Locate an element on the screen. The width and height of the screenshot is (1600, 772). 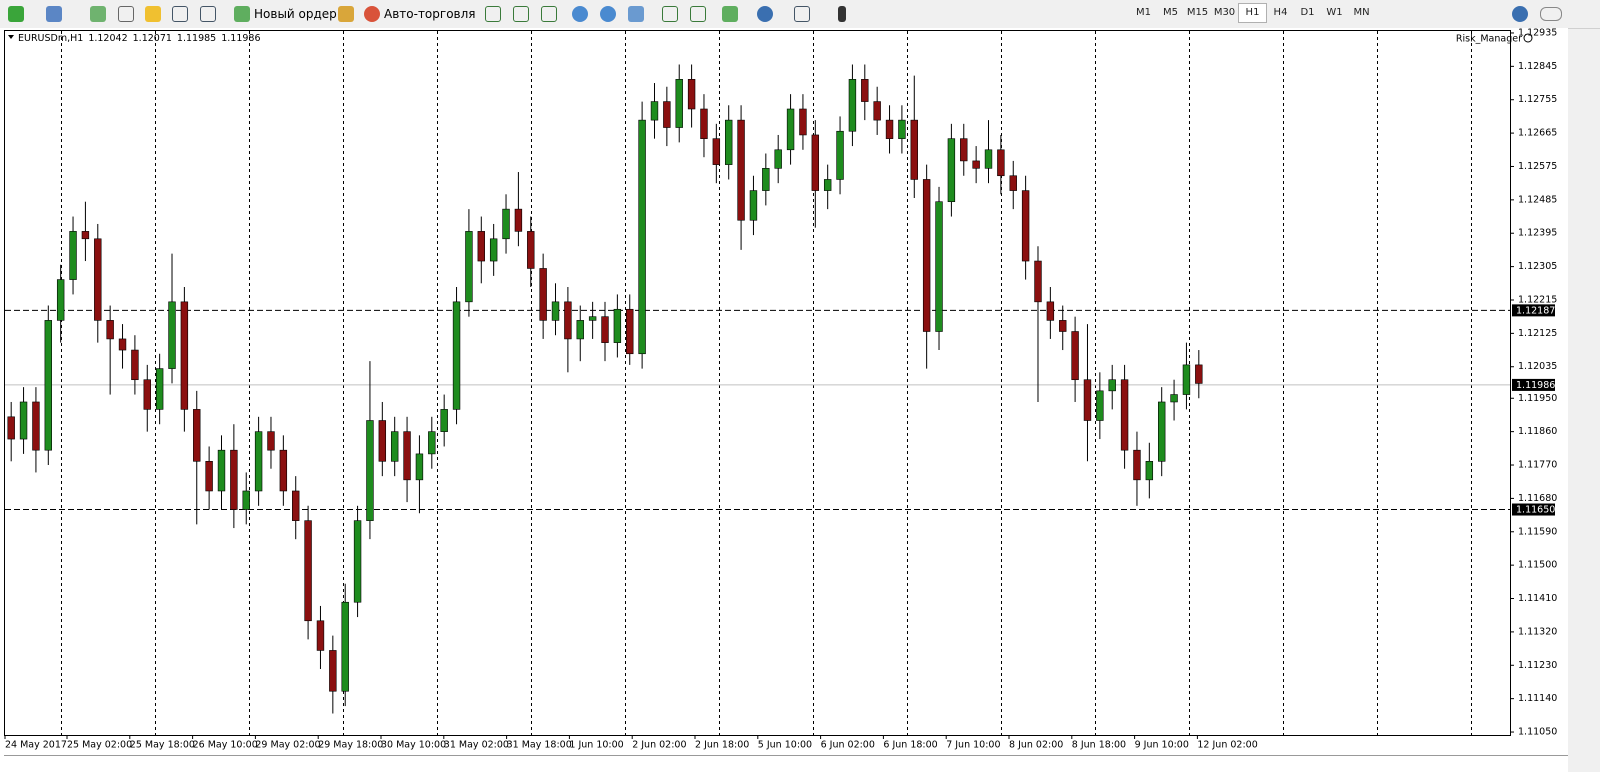
new-order-button: Новый ордер is located at coordinates (285, 14).